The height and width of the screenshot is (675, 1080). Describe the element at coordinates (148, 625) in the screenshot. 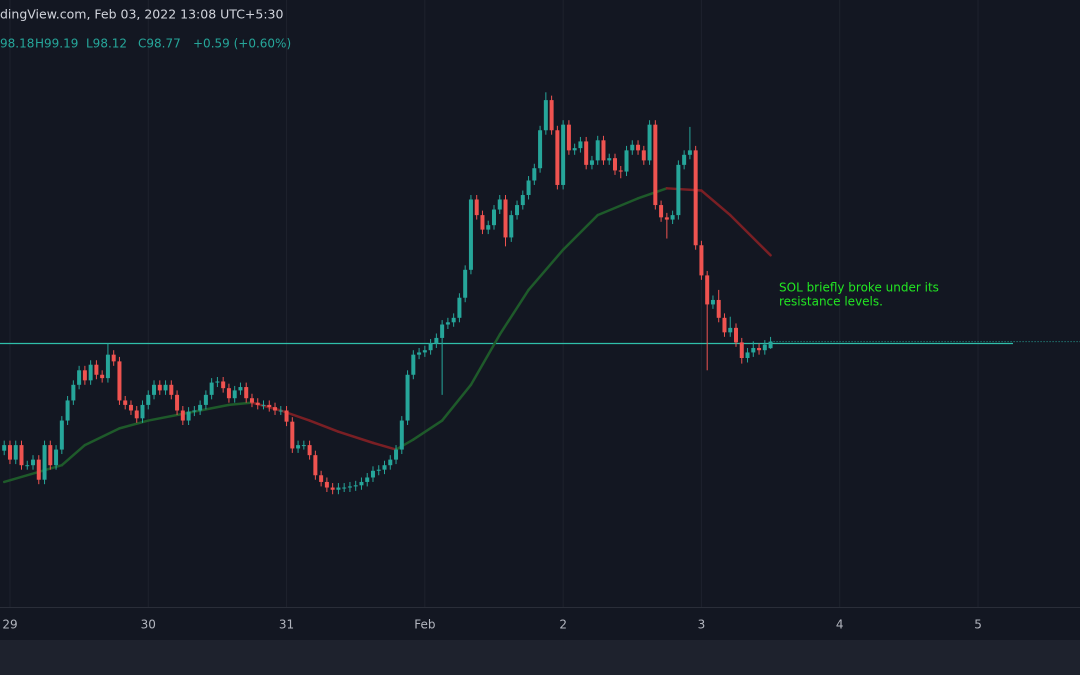

I see `x-tick-label: 30` at that location.